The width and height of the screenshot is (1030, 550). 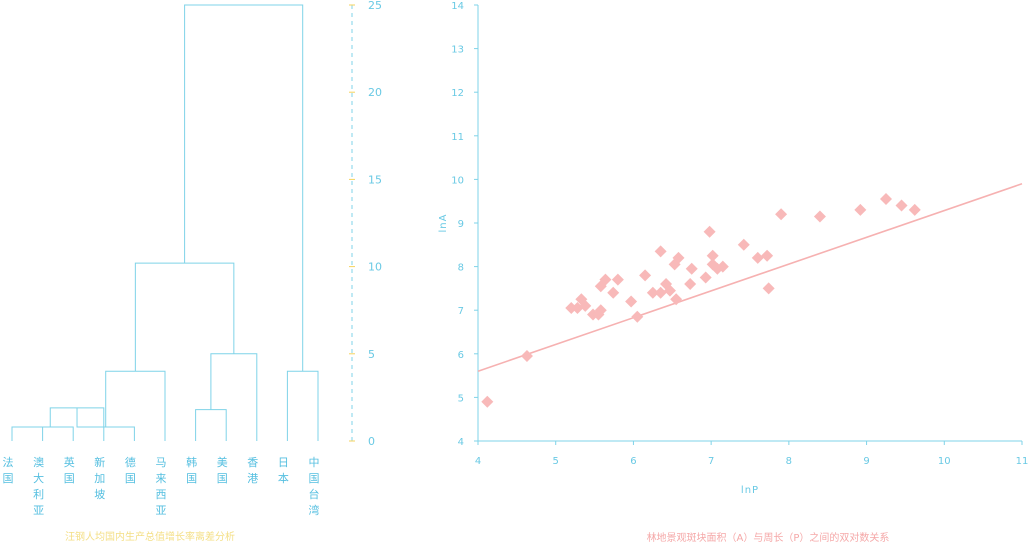 What do you see at coordinates (461, 224) in the screenshot?
I see `scatter-y-tick-label: 9` at bounding box center [461, 224].